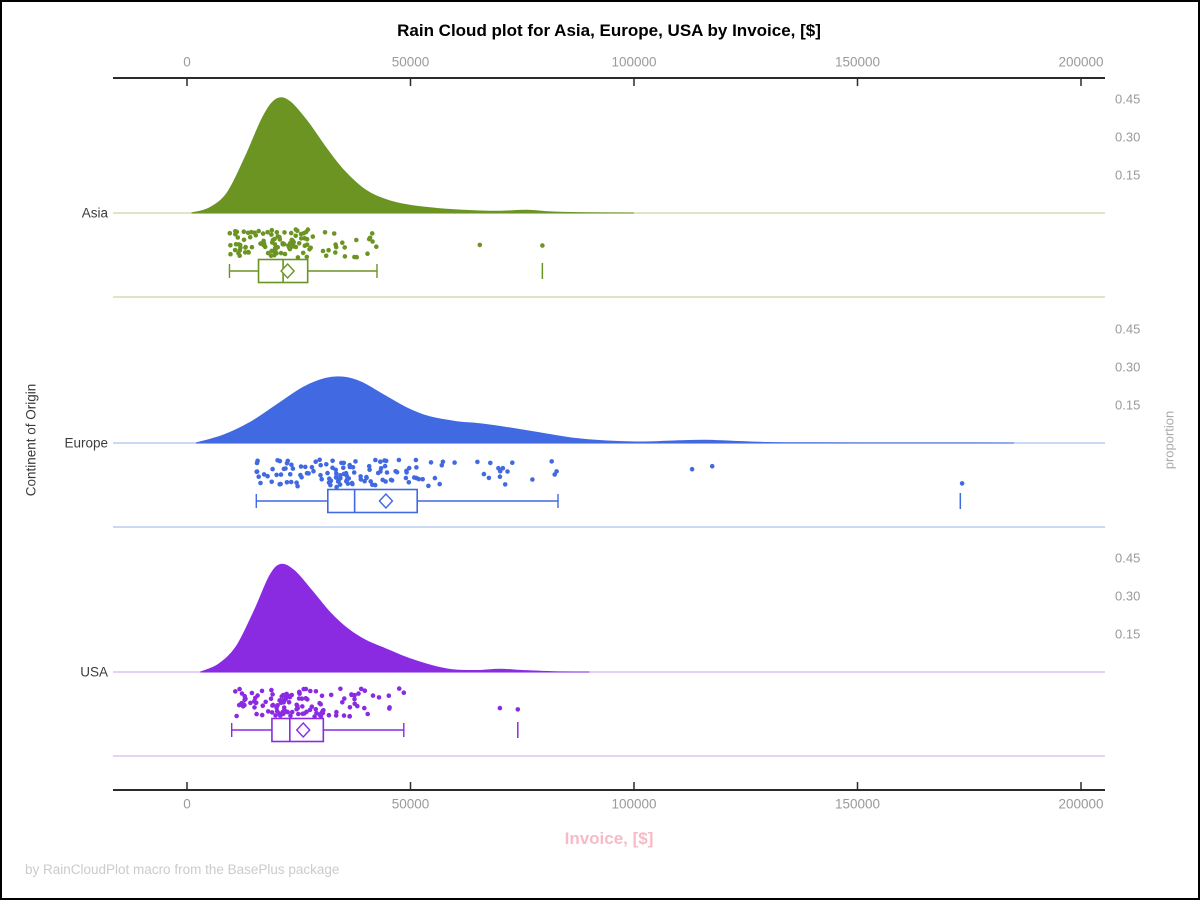 The width and height of the screenshot is (1200, 900). I want to click on proportion-tick-label: 0.30, so click(1128, 367).